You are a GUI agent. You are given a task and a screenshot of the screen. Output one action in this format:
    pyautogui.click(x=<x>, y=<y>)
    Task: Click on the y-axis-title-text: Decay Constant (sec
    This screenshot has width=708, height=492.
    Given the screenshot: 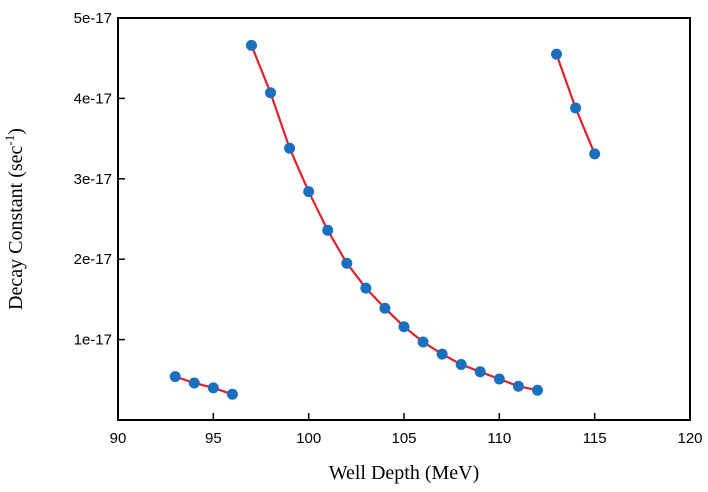 What is the action you would take?
    pyautogui.click(x=16, y=227)
    